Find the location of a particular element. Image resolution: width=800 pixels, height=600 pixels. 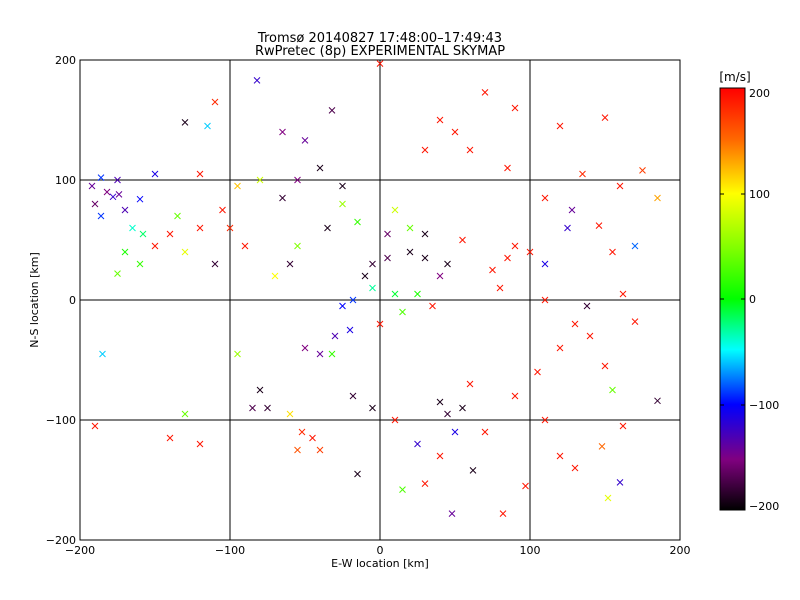

x-tick-label: 200 is located at coordinates (680, 550).